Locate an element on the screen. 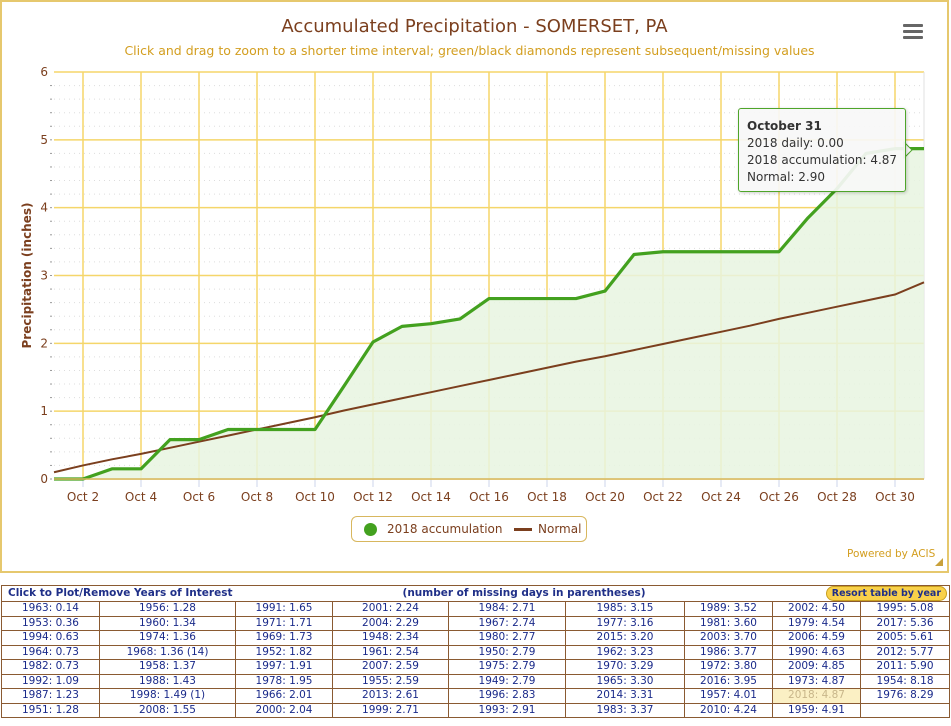 The height and width of the screenshot is (726, 951). year-cell: 1948: 2.34 is located at coordinates (391, 638).